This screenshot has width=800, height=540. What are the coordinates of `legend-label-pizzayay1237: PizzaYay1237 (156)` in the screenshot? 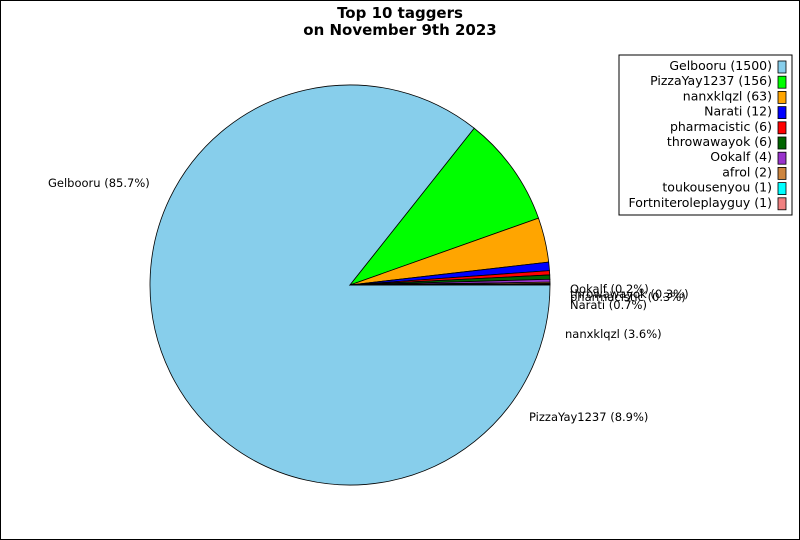 It's located at (711, 80).